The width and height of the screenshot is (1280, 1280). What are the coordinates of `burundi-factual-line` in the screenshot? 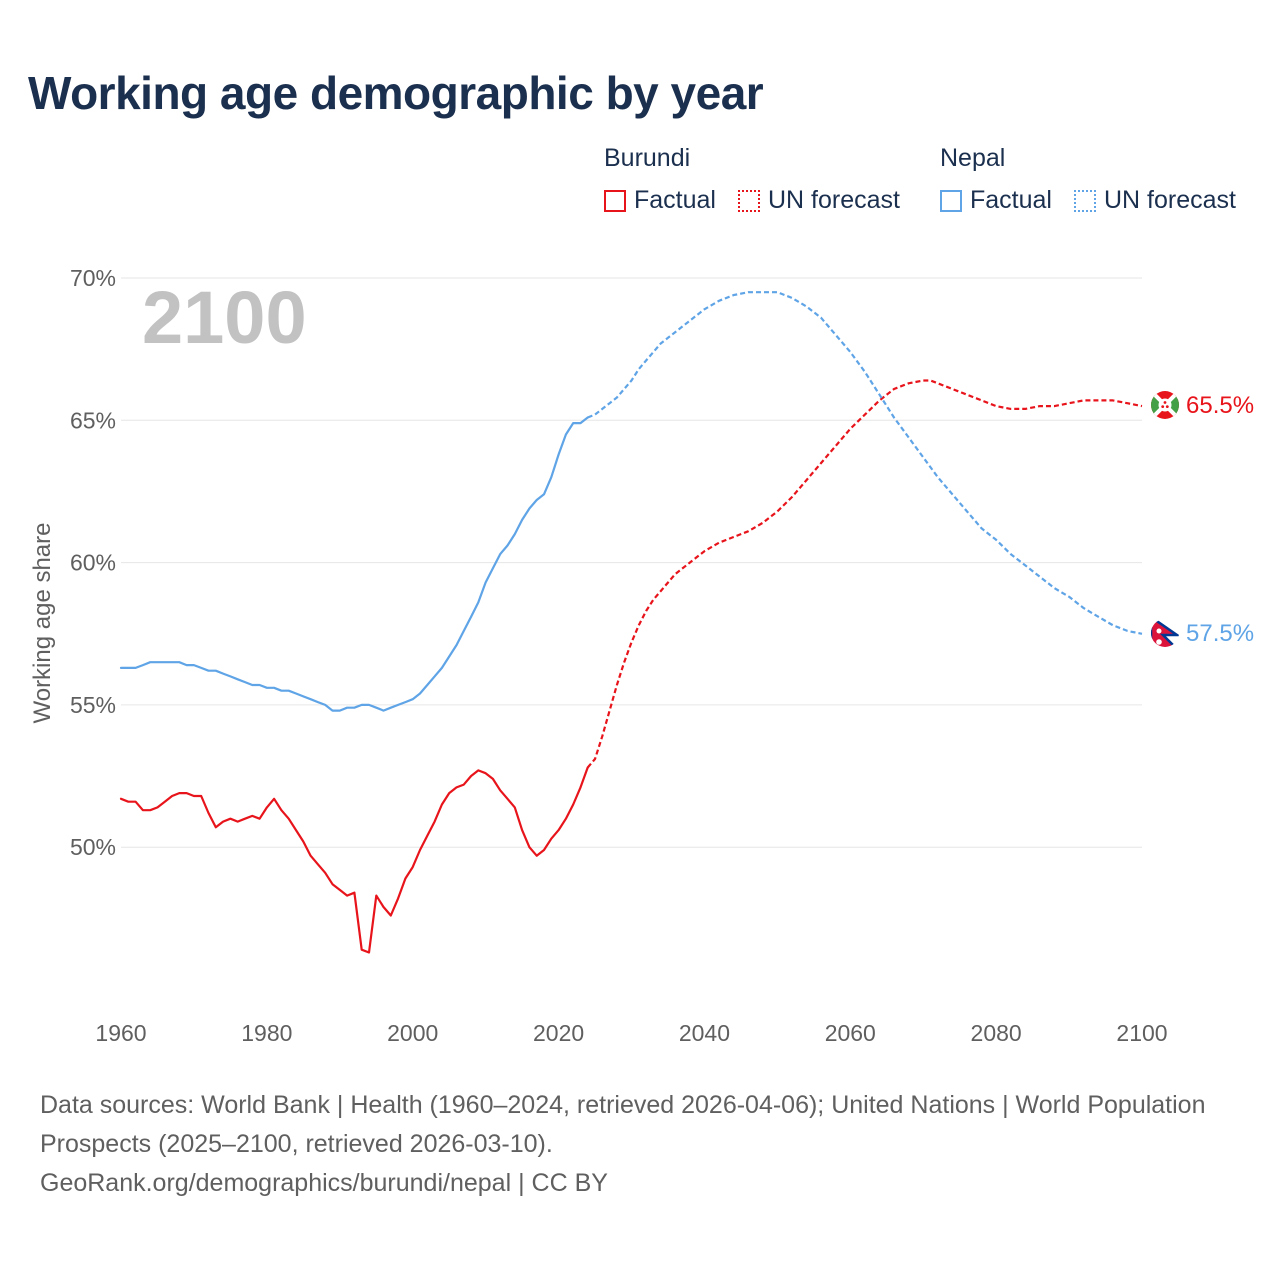 It's located at (354, 860).